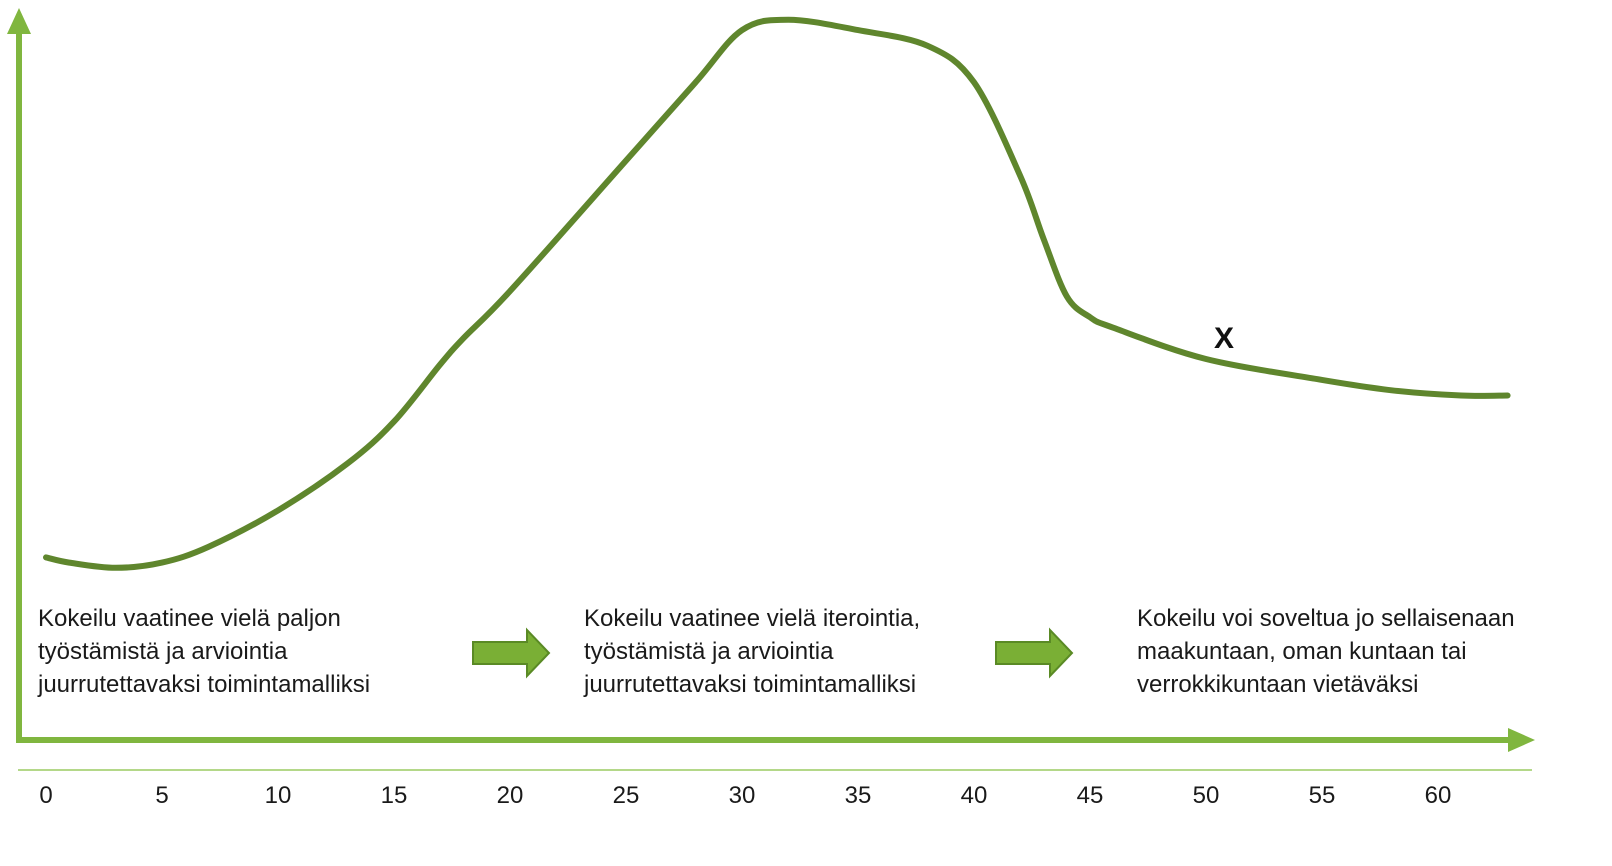 This screenshot has height=866, width=1612. What do you see at coordinates (510, 795) in the screenshot?
I see `x-tick-label: 20` at bounding box center [510, 795].